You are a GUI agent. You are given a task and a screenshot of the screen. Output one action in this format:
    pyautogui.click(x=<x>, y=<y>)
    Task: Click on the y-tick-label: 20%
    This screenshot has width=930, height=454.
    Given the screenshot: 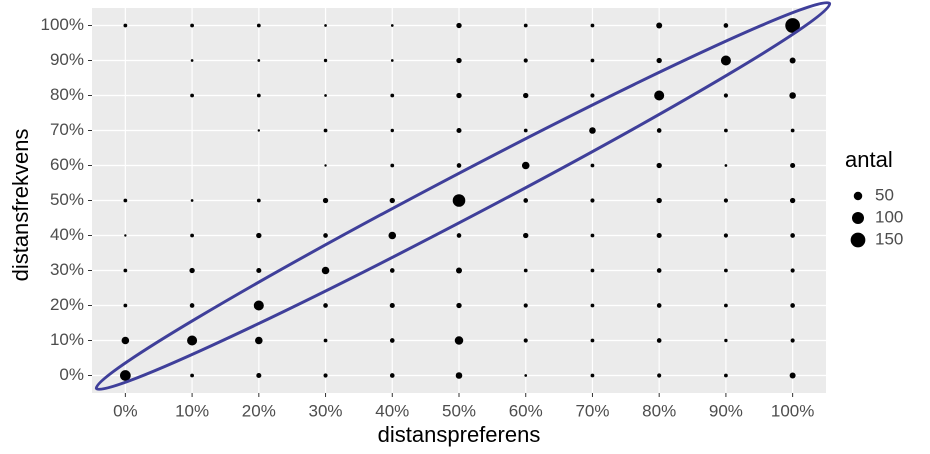 What is the action you would take?
    pyautogui.click(x=67, y=304)
    